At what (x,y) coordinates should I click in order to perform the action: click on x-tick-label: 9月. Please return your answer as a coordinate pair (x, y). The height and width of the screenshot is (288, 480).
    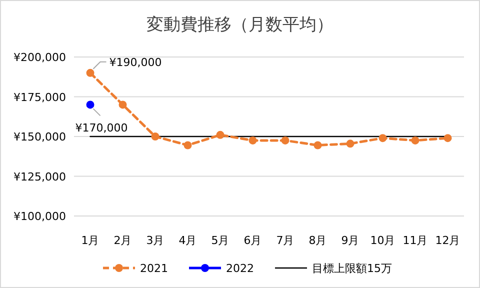
    Looking at the image, I should click on (350, 240).